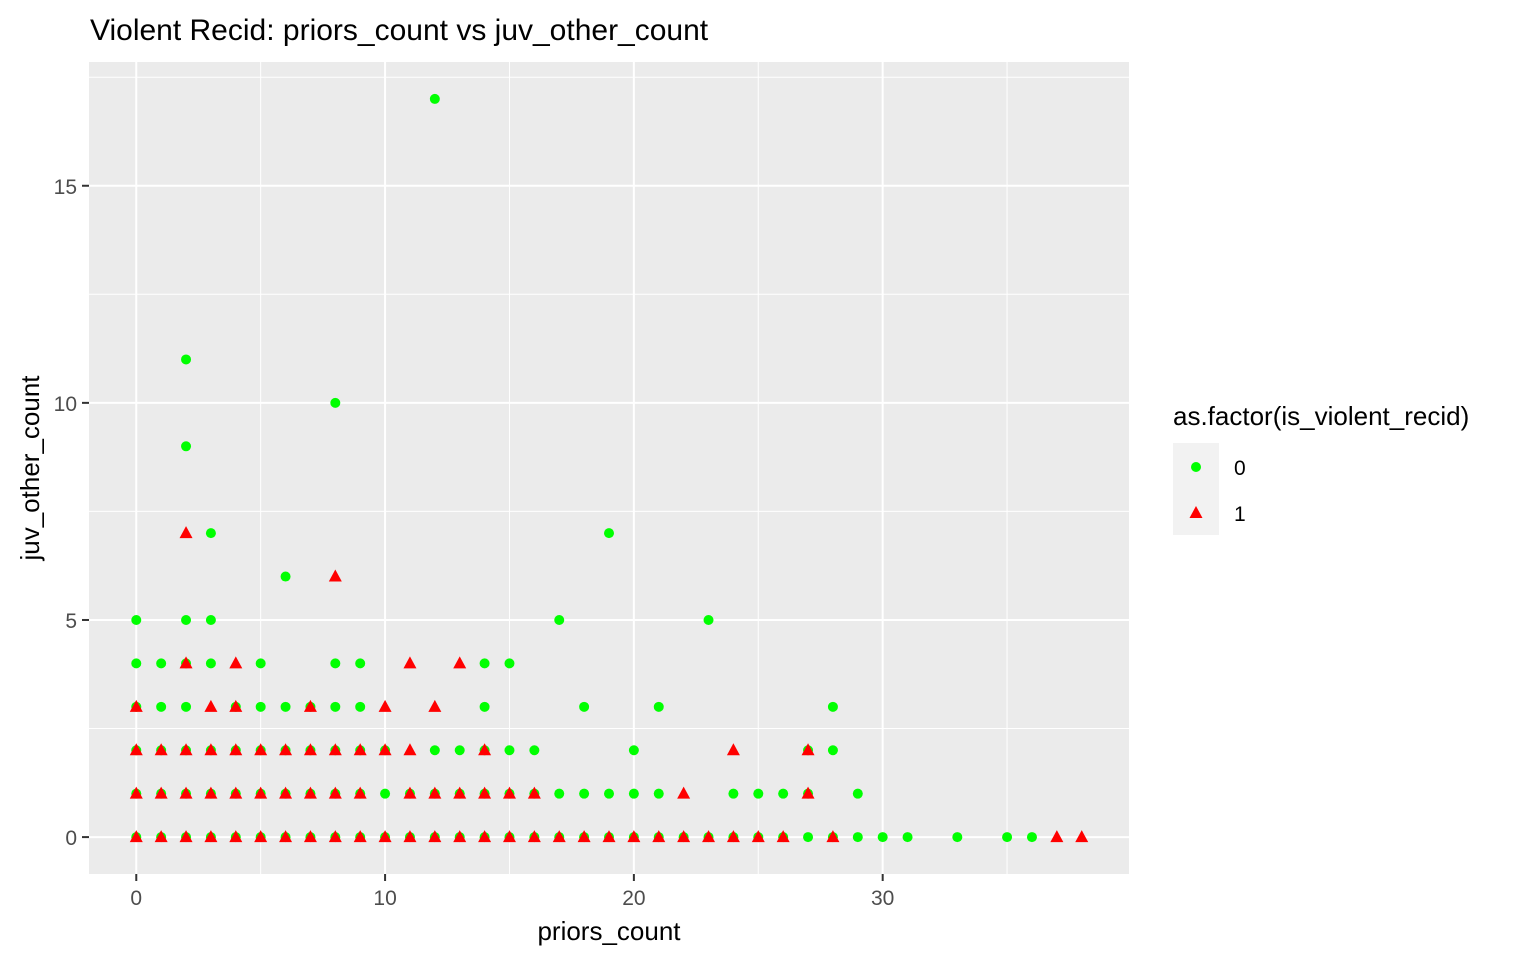 The height and width of the screenshot is (960, 1536). Describe the element at coordinates (1240, 514) in the screenshot. I see `legend-label-1: 1` at that location.